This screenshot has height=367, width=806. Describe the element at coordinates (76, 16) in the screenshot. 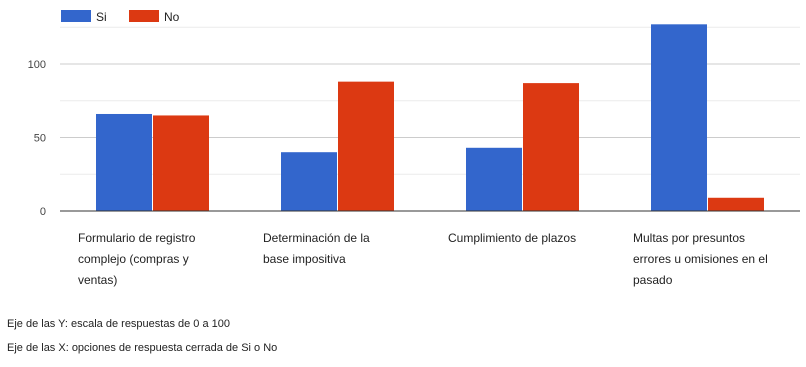

I see `legend-swatch-si` at that location.